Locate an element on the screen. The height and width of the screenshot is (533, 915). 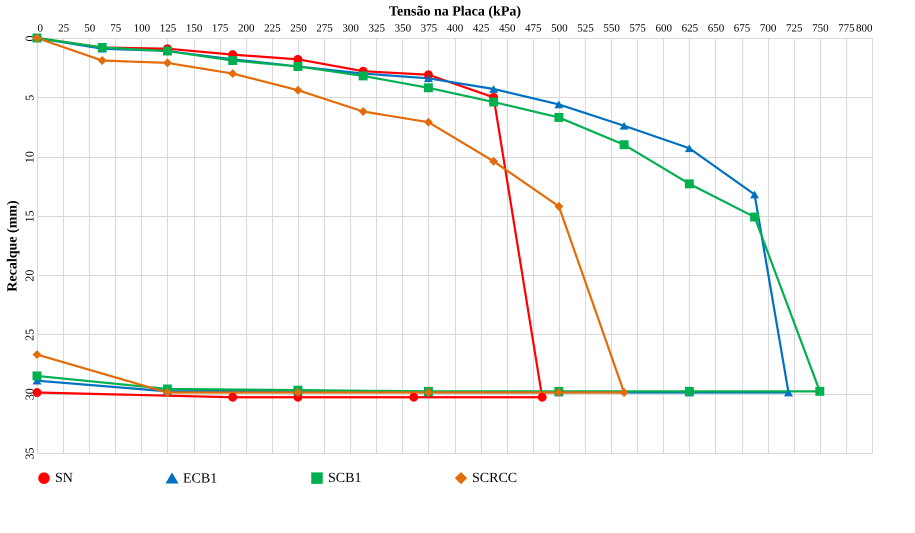
y-tick-label: 20 is located at coordinates (29, 276).